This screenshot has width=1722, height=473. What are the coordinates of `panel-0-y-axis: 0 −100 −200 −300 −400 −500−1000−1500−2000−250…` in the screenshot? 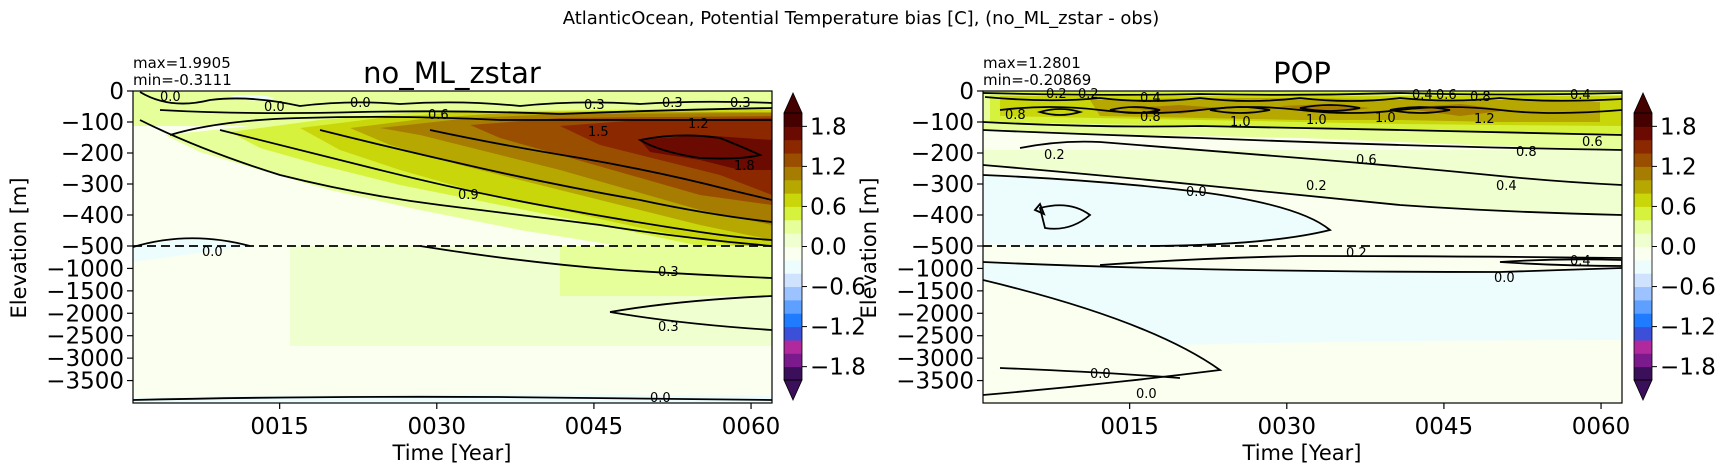 It's located at (70, 237).